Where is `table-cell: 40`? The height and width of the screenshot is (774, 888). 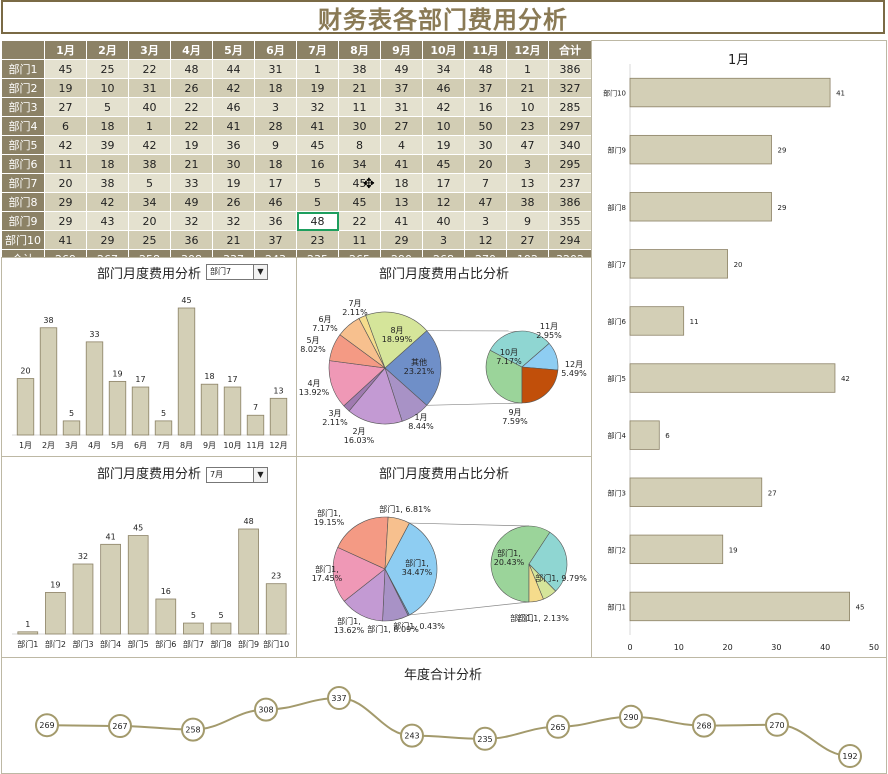
table-cell: 40 is located at coordinates (149, 107).